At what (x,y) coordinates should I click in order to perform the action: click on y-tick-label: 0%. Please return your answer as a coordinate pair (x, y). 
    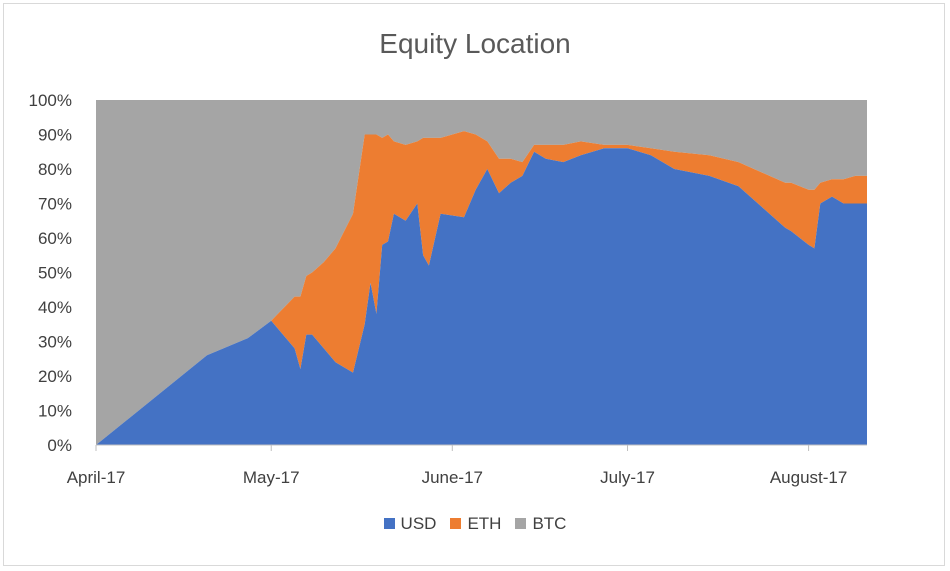
    Looking at the image, I should click on (59, 445).